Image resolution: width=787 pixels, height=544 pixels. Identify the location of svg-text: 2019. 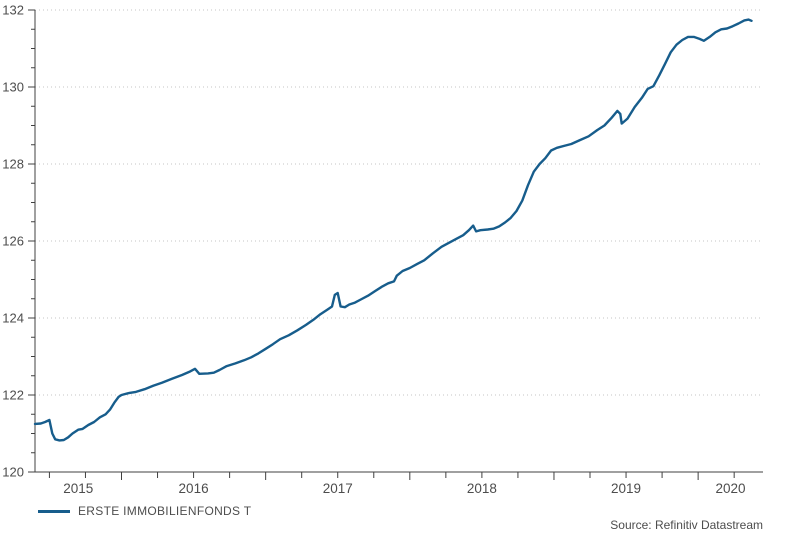
(626, 488).